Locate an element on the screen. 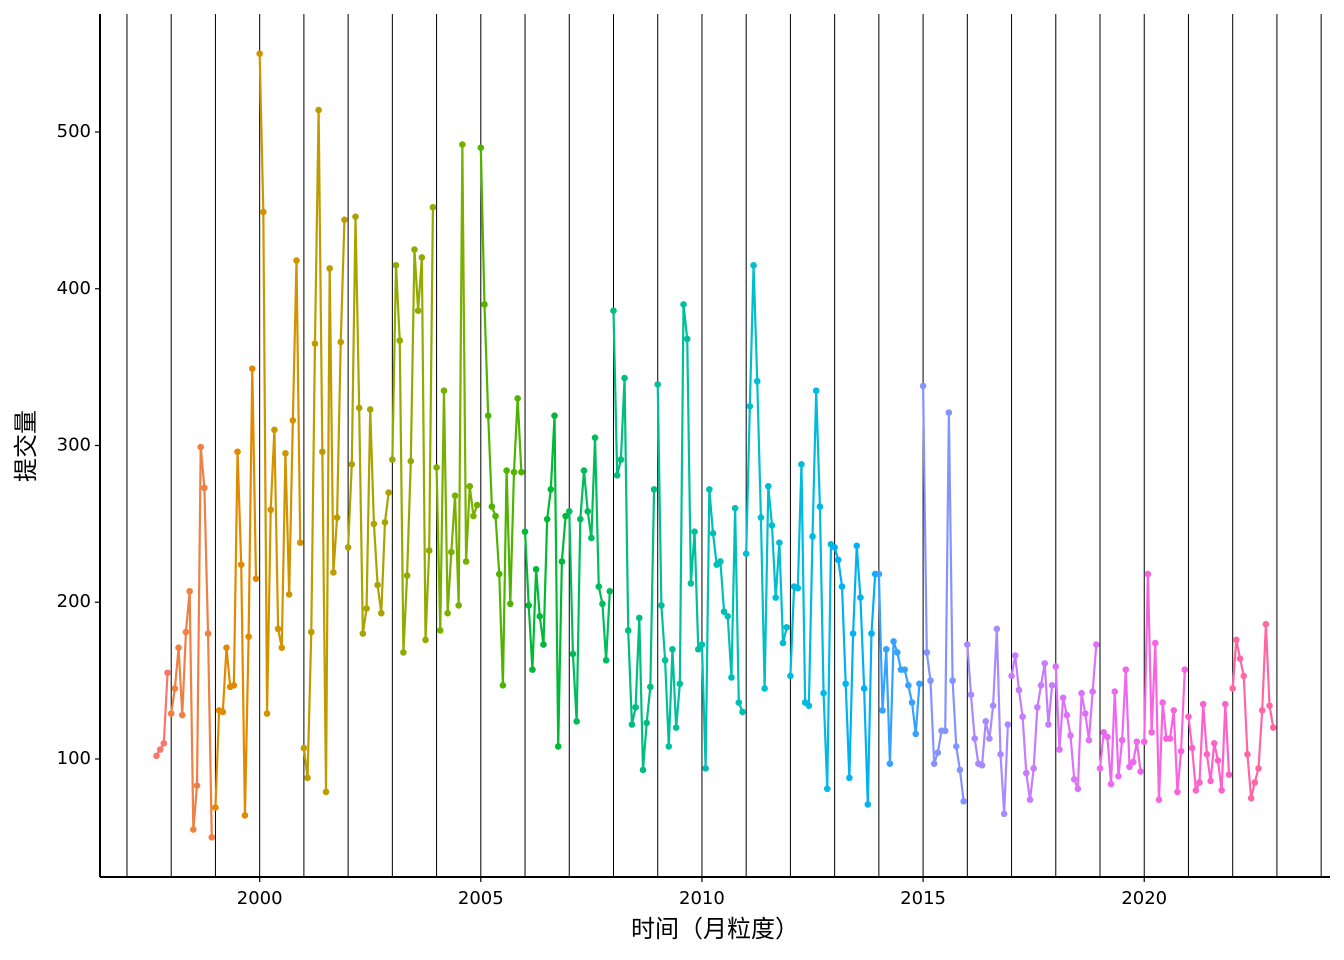  x-tick-label: 2005 is located at coordinates (481, 898).